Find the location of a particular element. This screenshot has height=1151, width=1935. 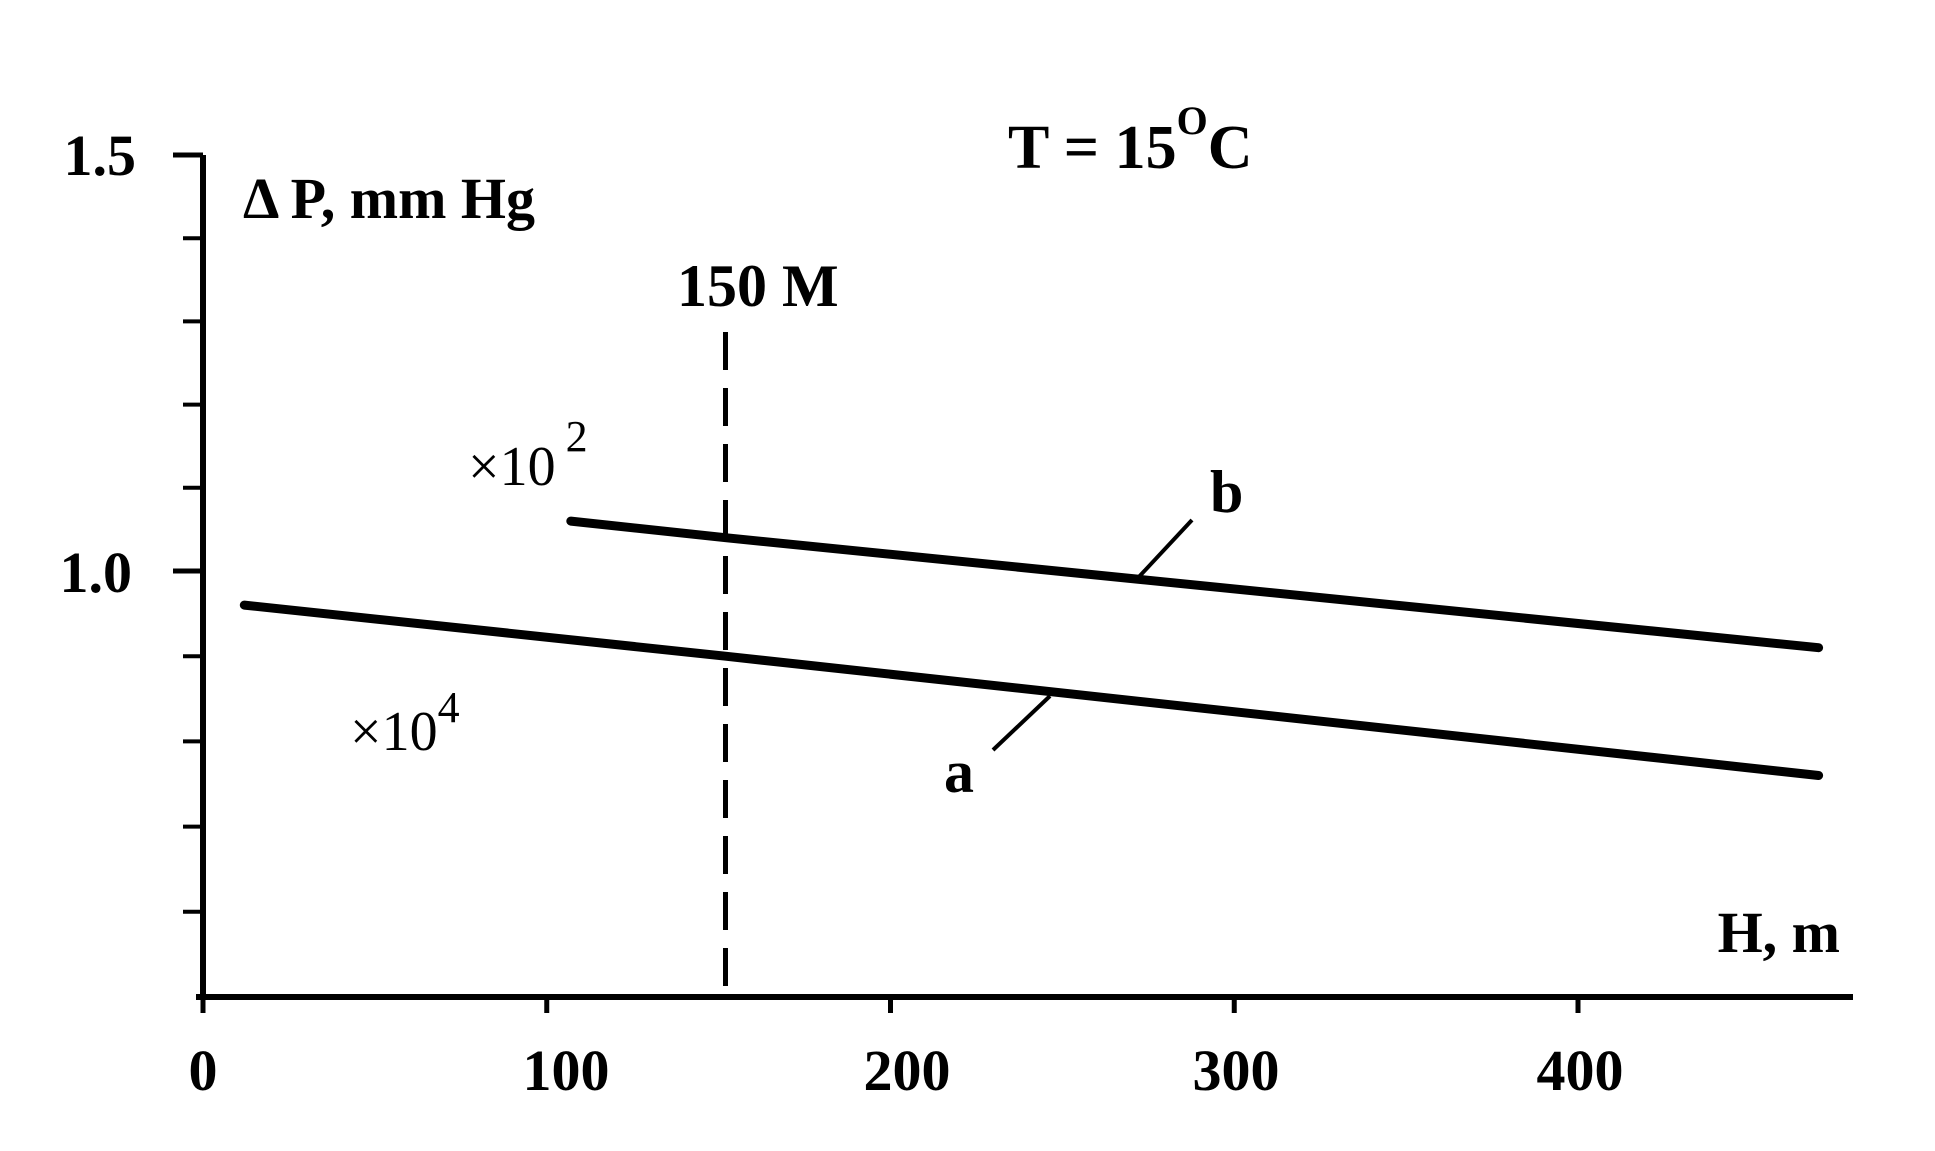

series-a-leader is located at coordinates (1021, 723).